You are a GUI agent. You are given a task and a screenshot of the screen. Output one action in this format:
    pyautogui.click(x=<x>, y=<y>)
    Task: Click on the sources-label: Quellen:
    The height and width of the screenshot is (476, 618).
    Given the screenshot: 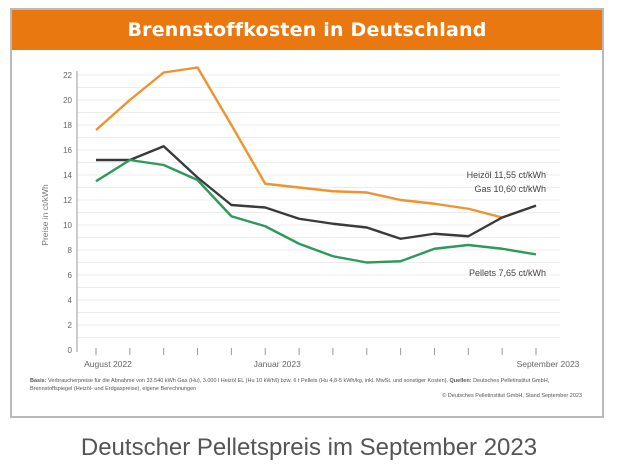 What is the action you would take?
    pyautogui.click(x=460, y=381)
    